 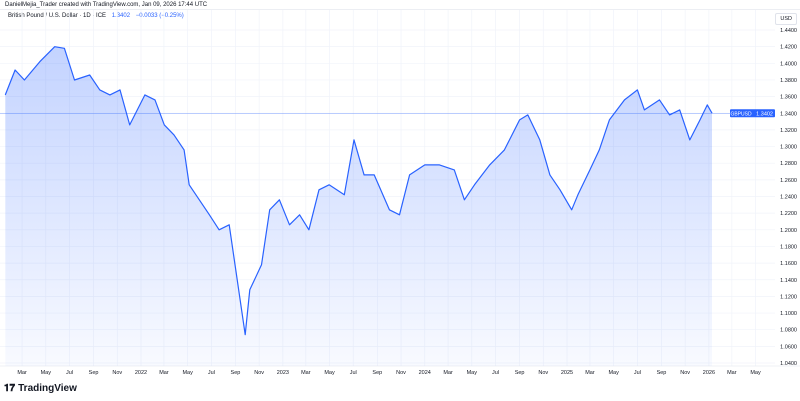 What do you see at coordinates (788, 198) in the screenshot?
I see `y-tick-label: 1.2400` at bounding box center [788, 198].